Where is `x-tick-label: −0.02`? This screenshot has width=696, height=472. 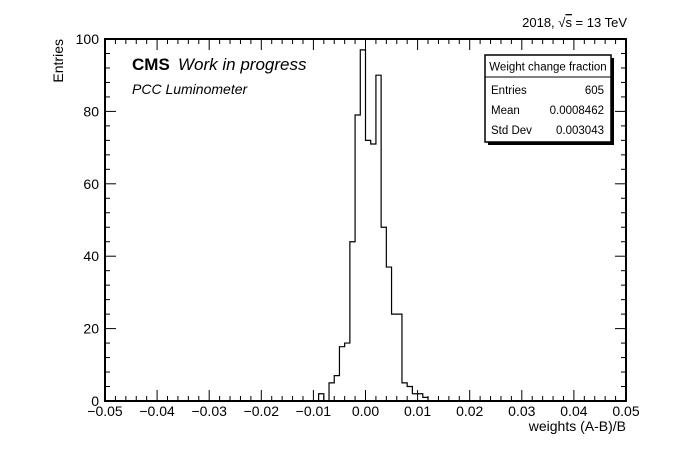
x-tick-label: −0.02 is located at coordinates (262, 411).